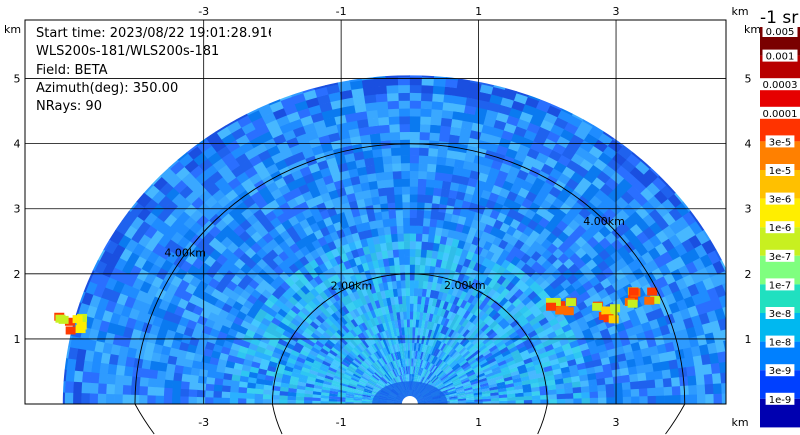  I want to click on colorbar-label: 1e-5, so click(780, 171).